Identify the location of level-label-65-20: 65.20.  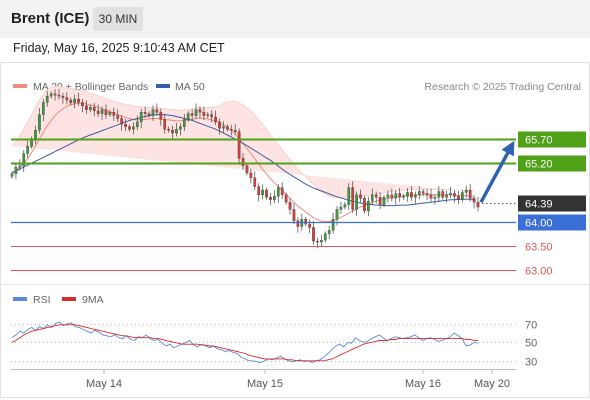
(539, 165).